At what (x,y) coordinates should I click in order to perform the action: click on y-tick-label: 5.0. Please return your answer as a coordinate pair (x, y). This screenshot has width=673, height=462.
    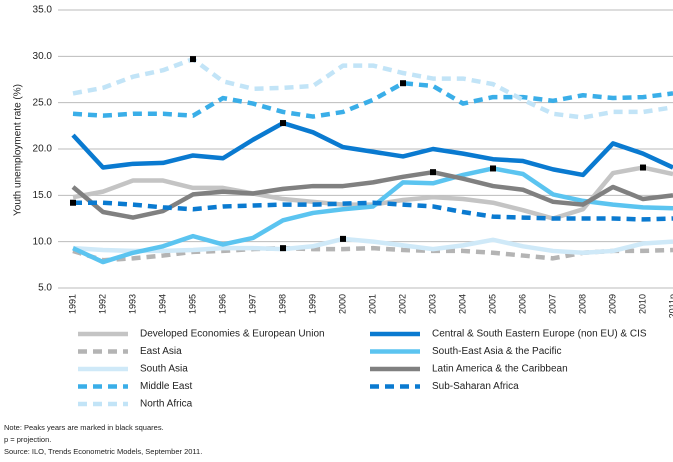
    Looking at the image, I should click on (45, 288).